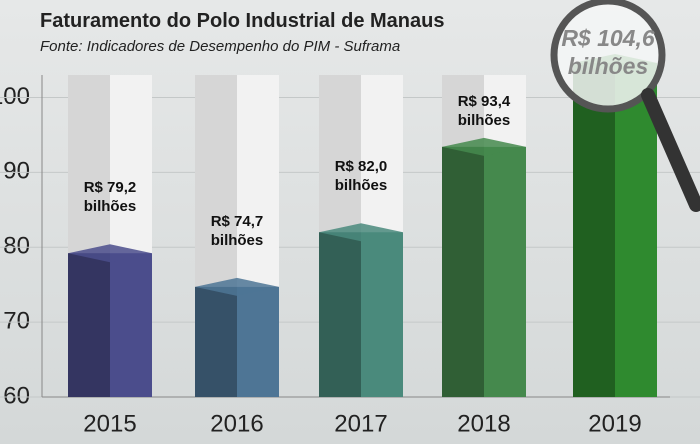 This screenshot has height=444, width=700. I want to click on magnifier-lens, so click(608, 56).